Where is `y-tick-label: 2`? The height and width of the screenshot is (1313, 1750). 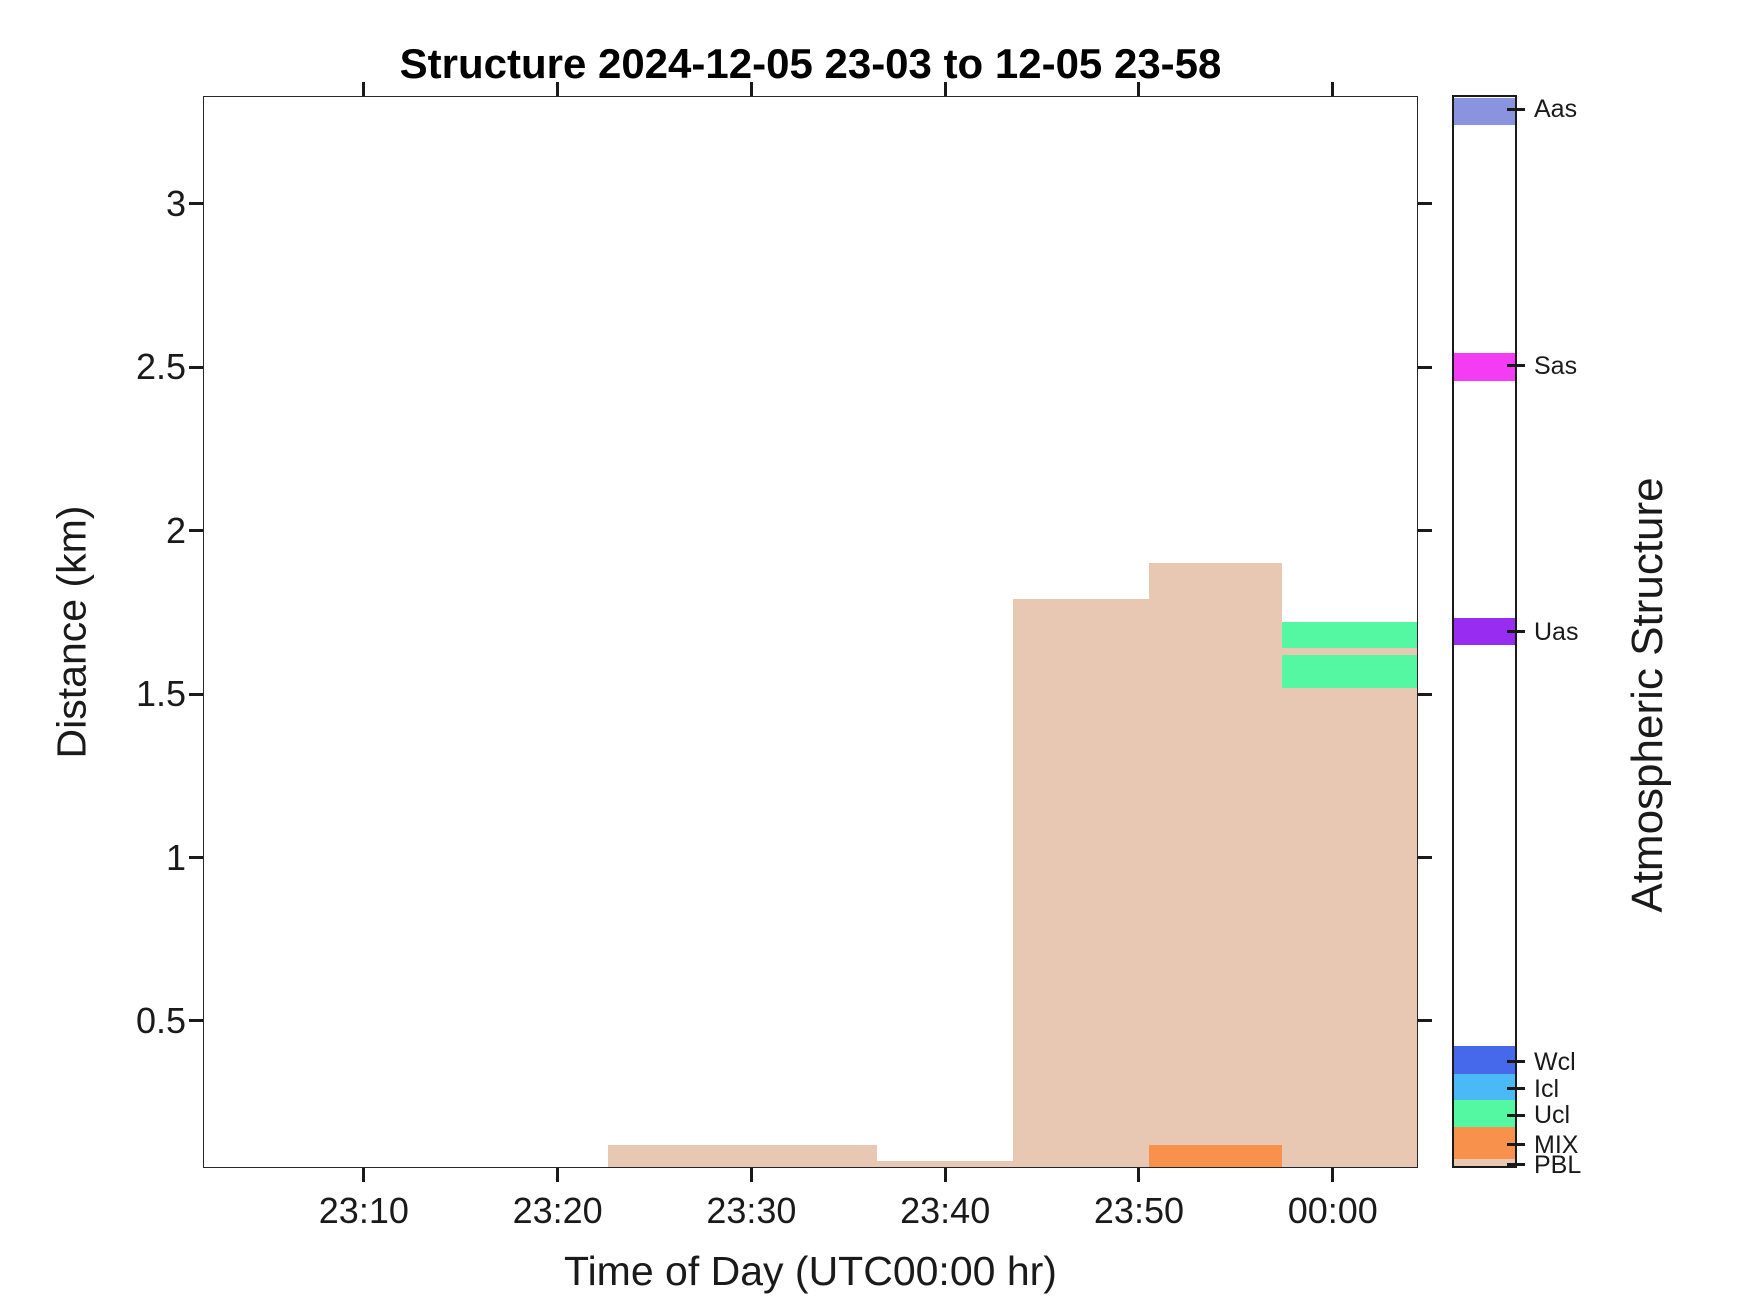
y-tick-label: 2 is located at coordinates (175, 530).